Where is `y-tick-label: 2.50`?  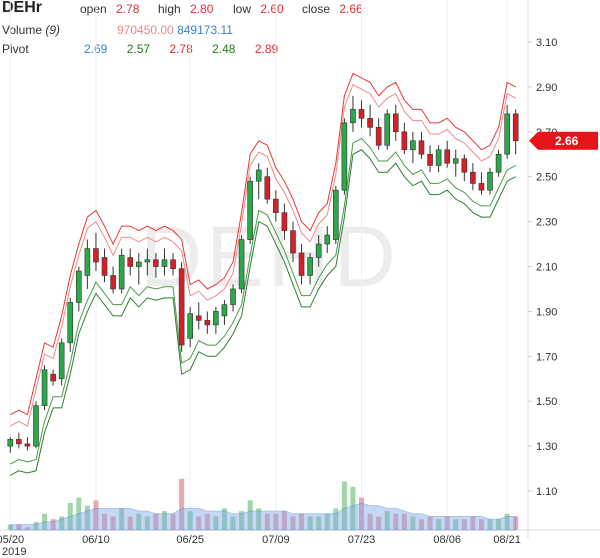
y-tick-label: 2.50 is located at coordinates (546, 178).